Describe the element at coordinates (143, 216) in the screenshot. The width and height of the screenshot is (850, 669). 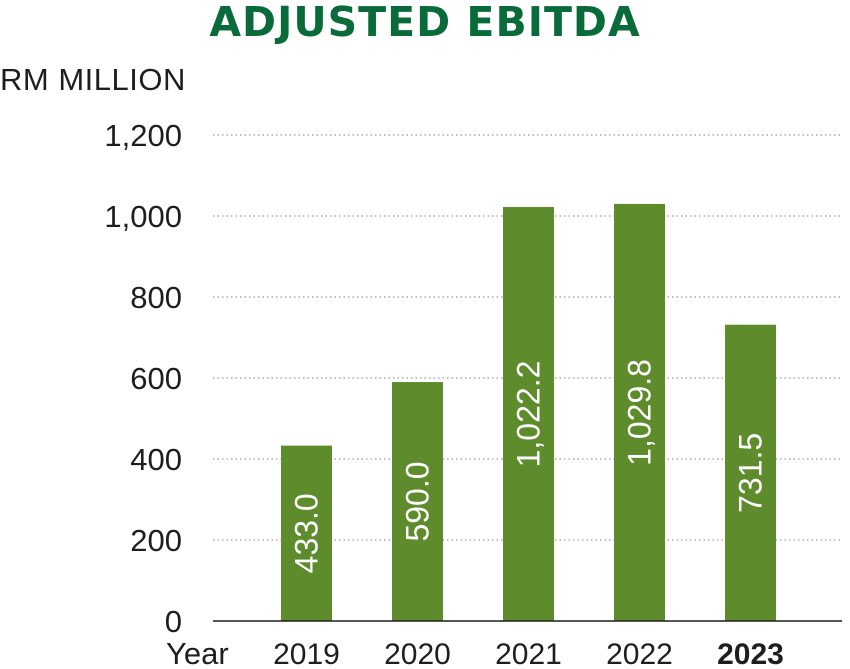
I see `y-tick-label: 1,000` at that location.